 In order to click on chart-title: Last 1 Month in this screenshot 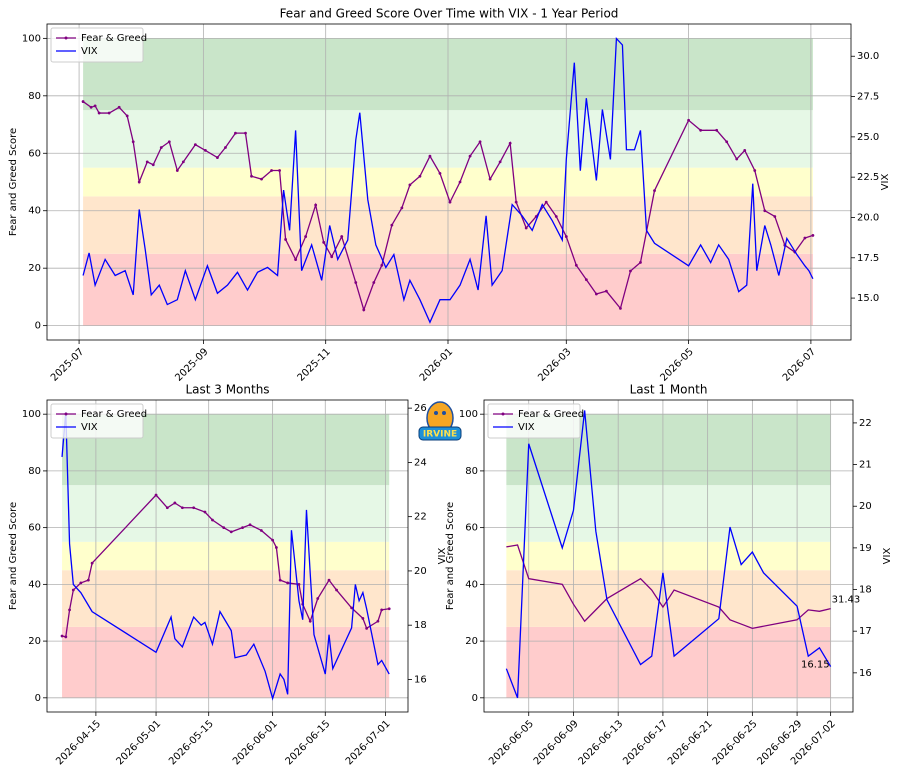, I will do `click(669, 390)`.